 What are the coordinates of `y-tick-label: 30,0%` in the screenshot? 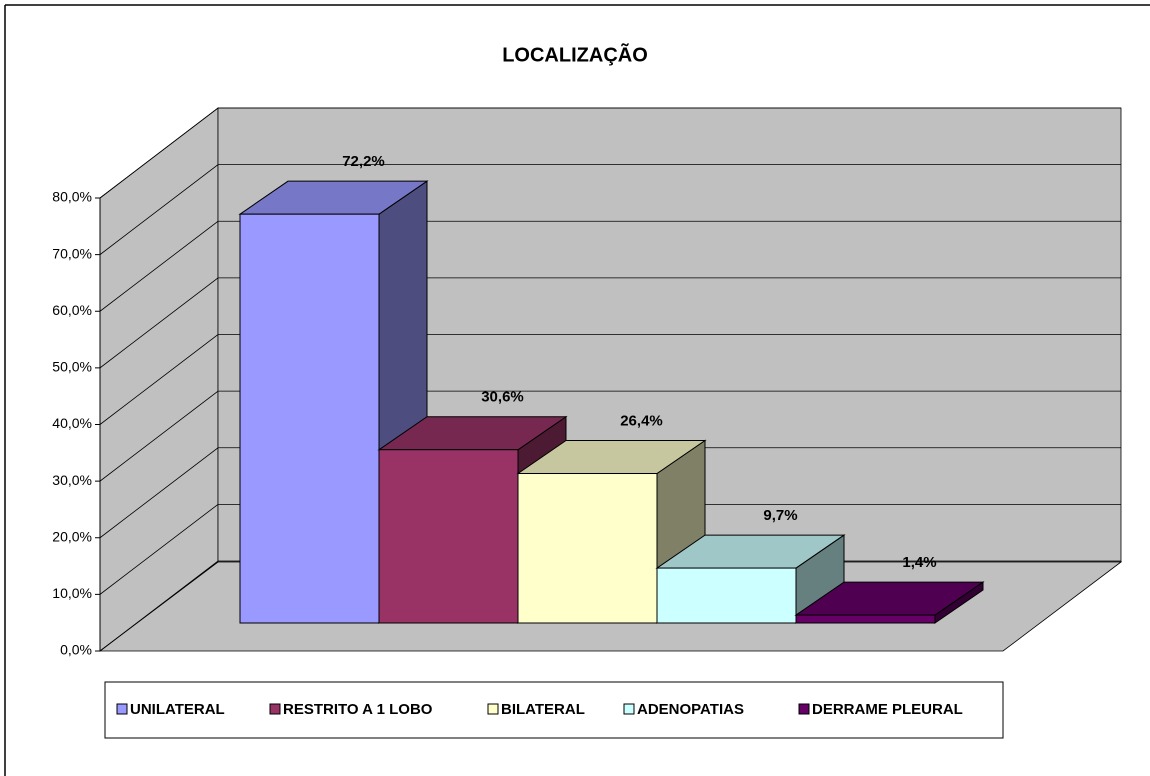 It's located at (72, 480).